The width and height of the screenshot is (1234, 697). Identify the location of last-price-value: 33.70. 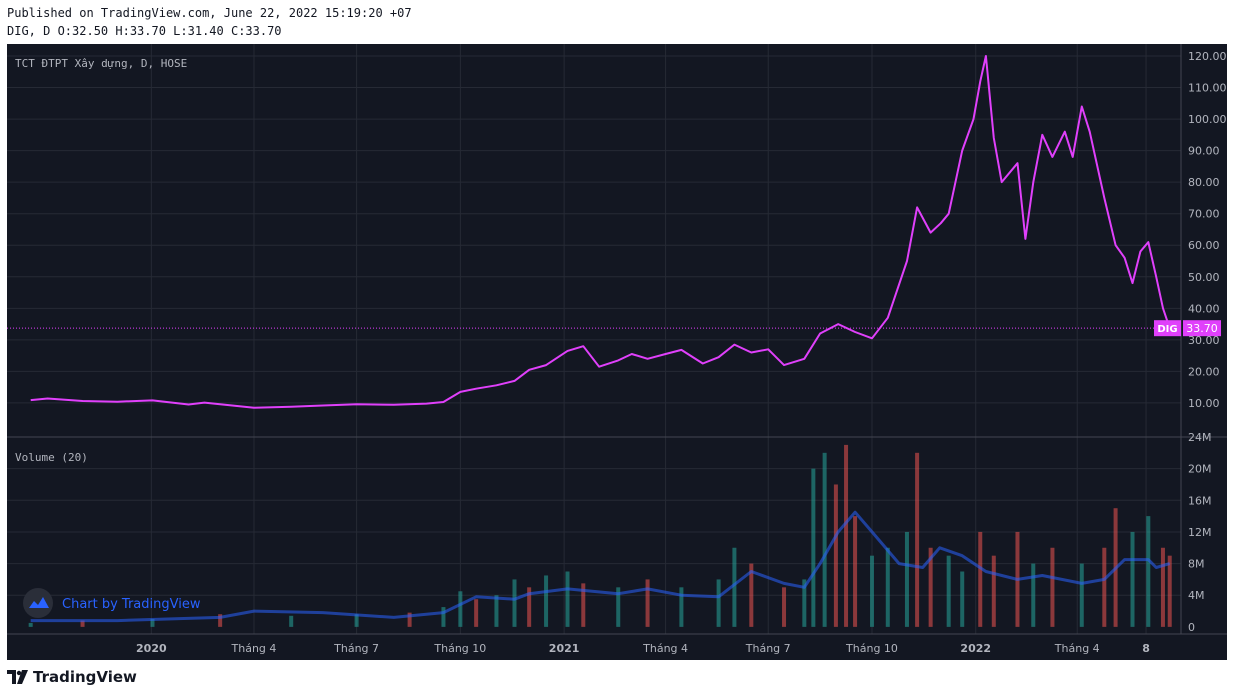
(1202, 328).